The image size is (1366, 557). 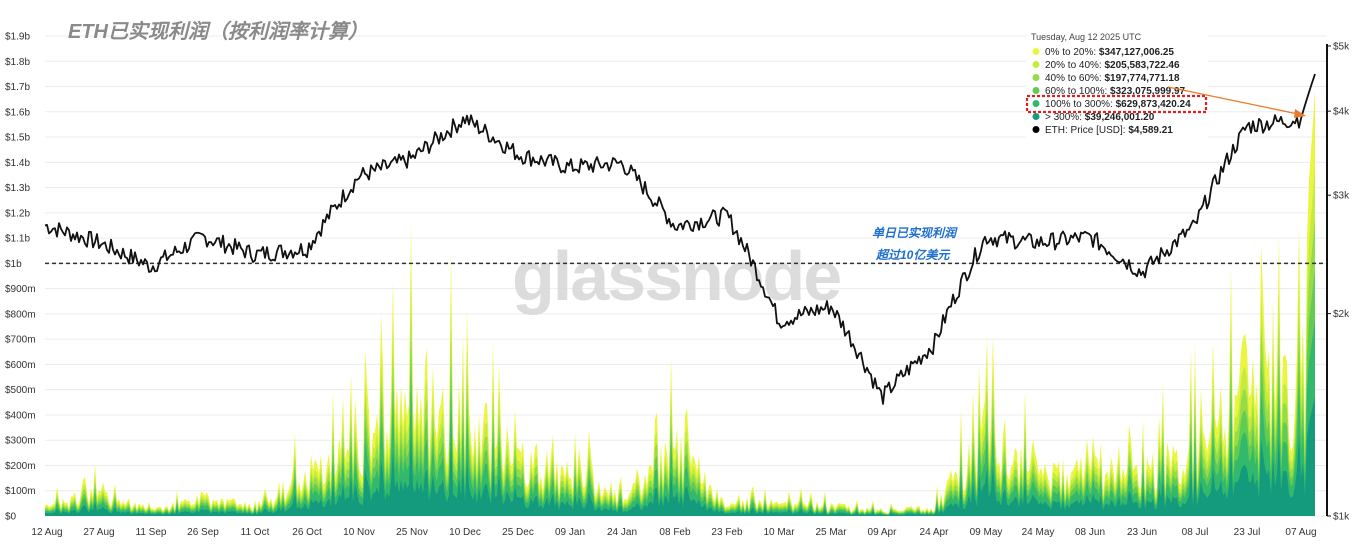 I want to click on y-left-tick-label: $300m, so click(x=20, y=441).